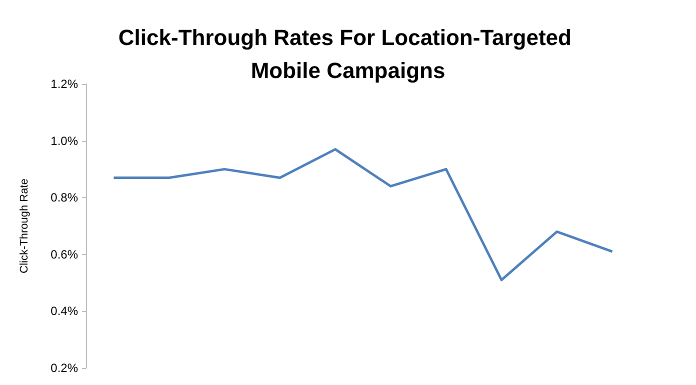 Image resolution: width=696 pixels, height=385 pixels. What do you see at coordinates (64, 368) in the screenshot?
I see `y-tick-label: 0.2%` at bounding box center [64, 368].